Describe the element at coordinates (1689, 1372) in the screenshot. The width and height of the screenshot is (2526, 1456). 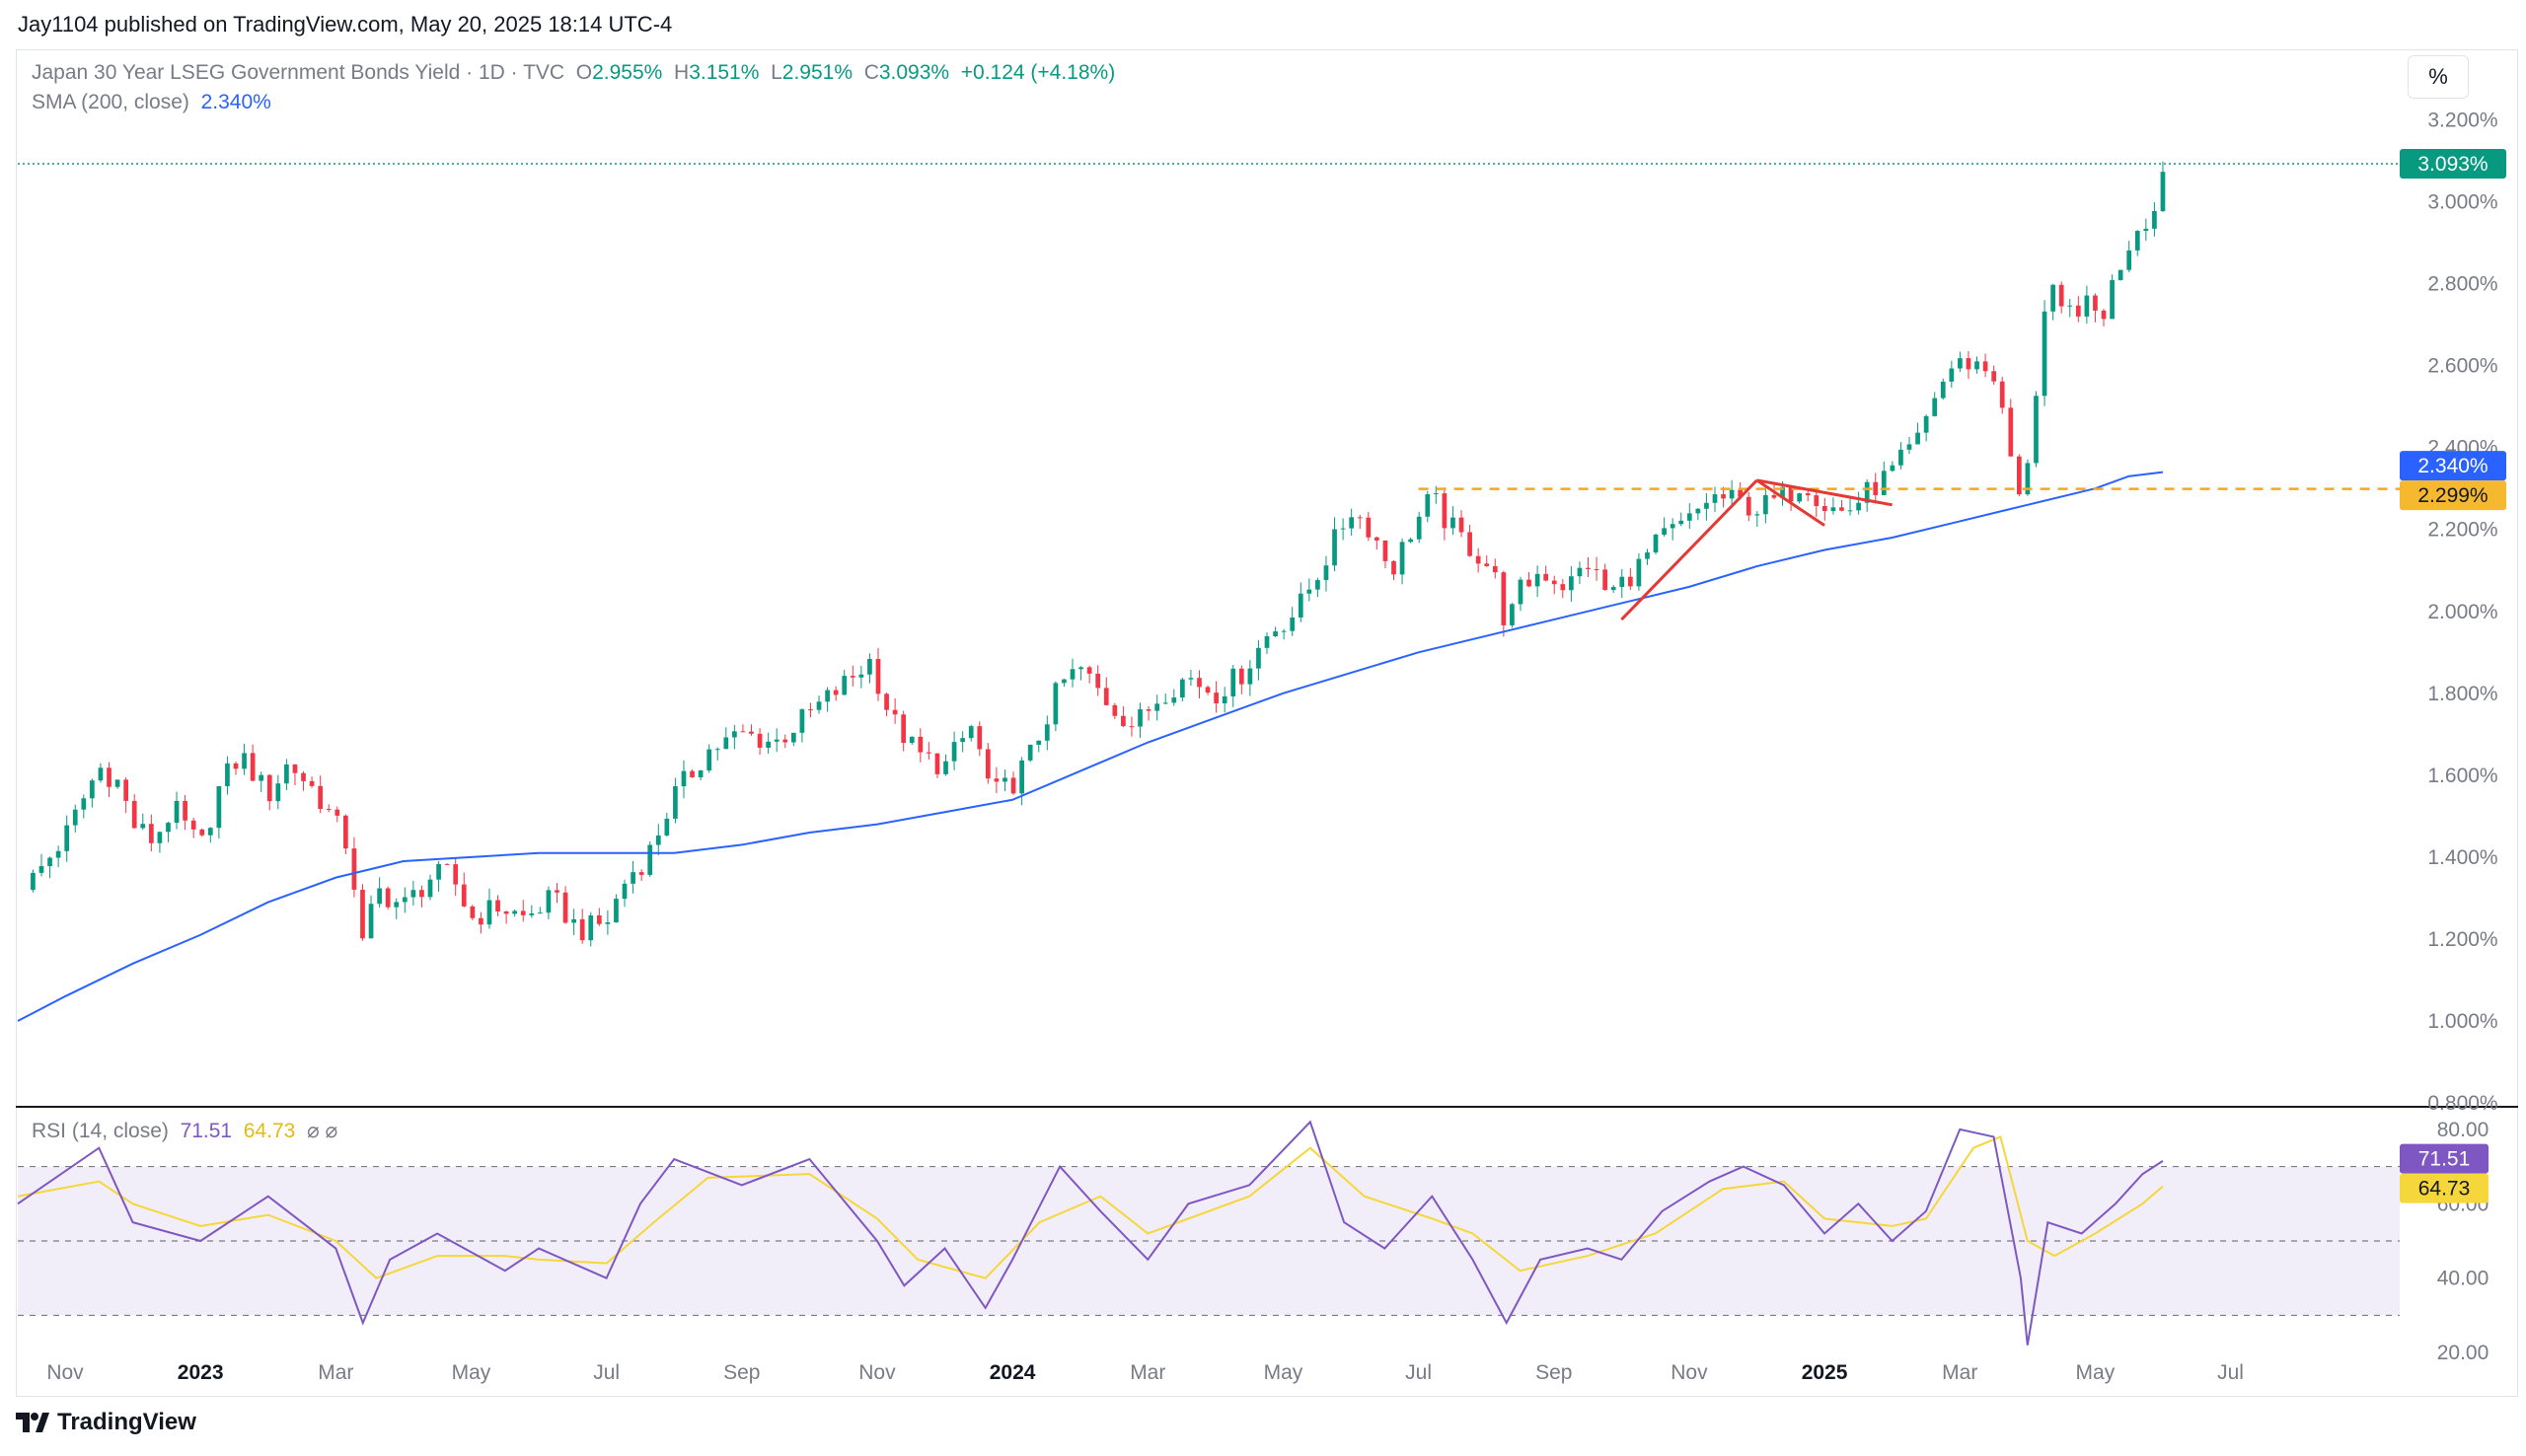
I see `time-axis-tick: Nov` at that location.